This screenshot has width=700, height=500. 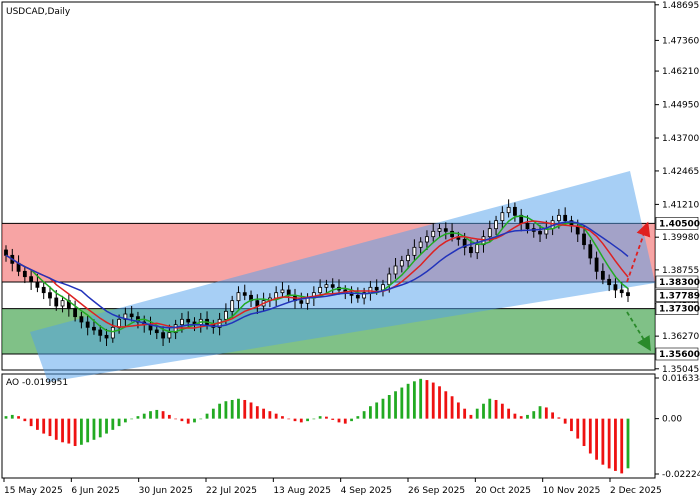 I want to click on ao-tick-label: 0.016334, so click(x=681, y=379).